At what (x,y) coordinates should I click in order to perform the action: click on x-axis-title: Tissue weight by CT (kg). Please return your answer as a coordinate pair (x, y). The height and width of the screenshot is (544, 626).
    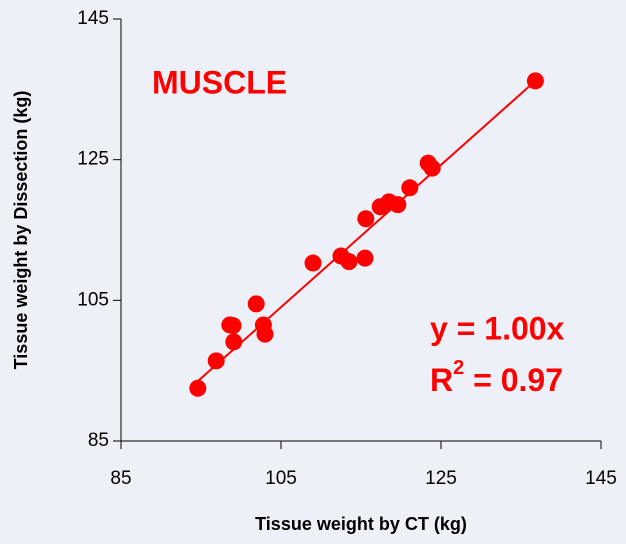
    Looking at the image, I should click on (361, 524).